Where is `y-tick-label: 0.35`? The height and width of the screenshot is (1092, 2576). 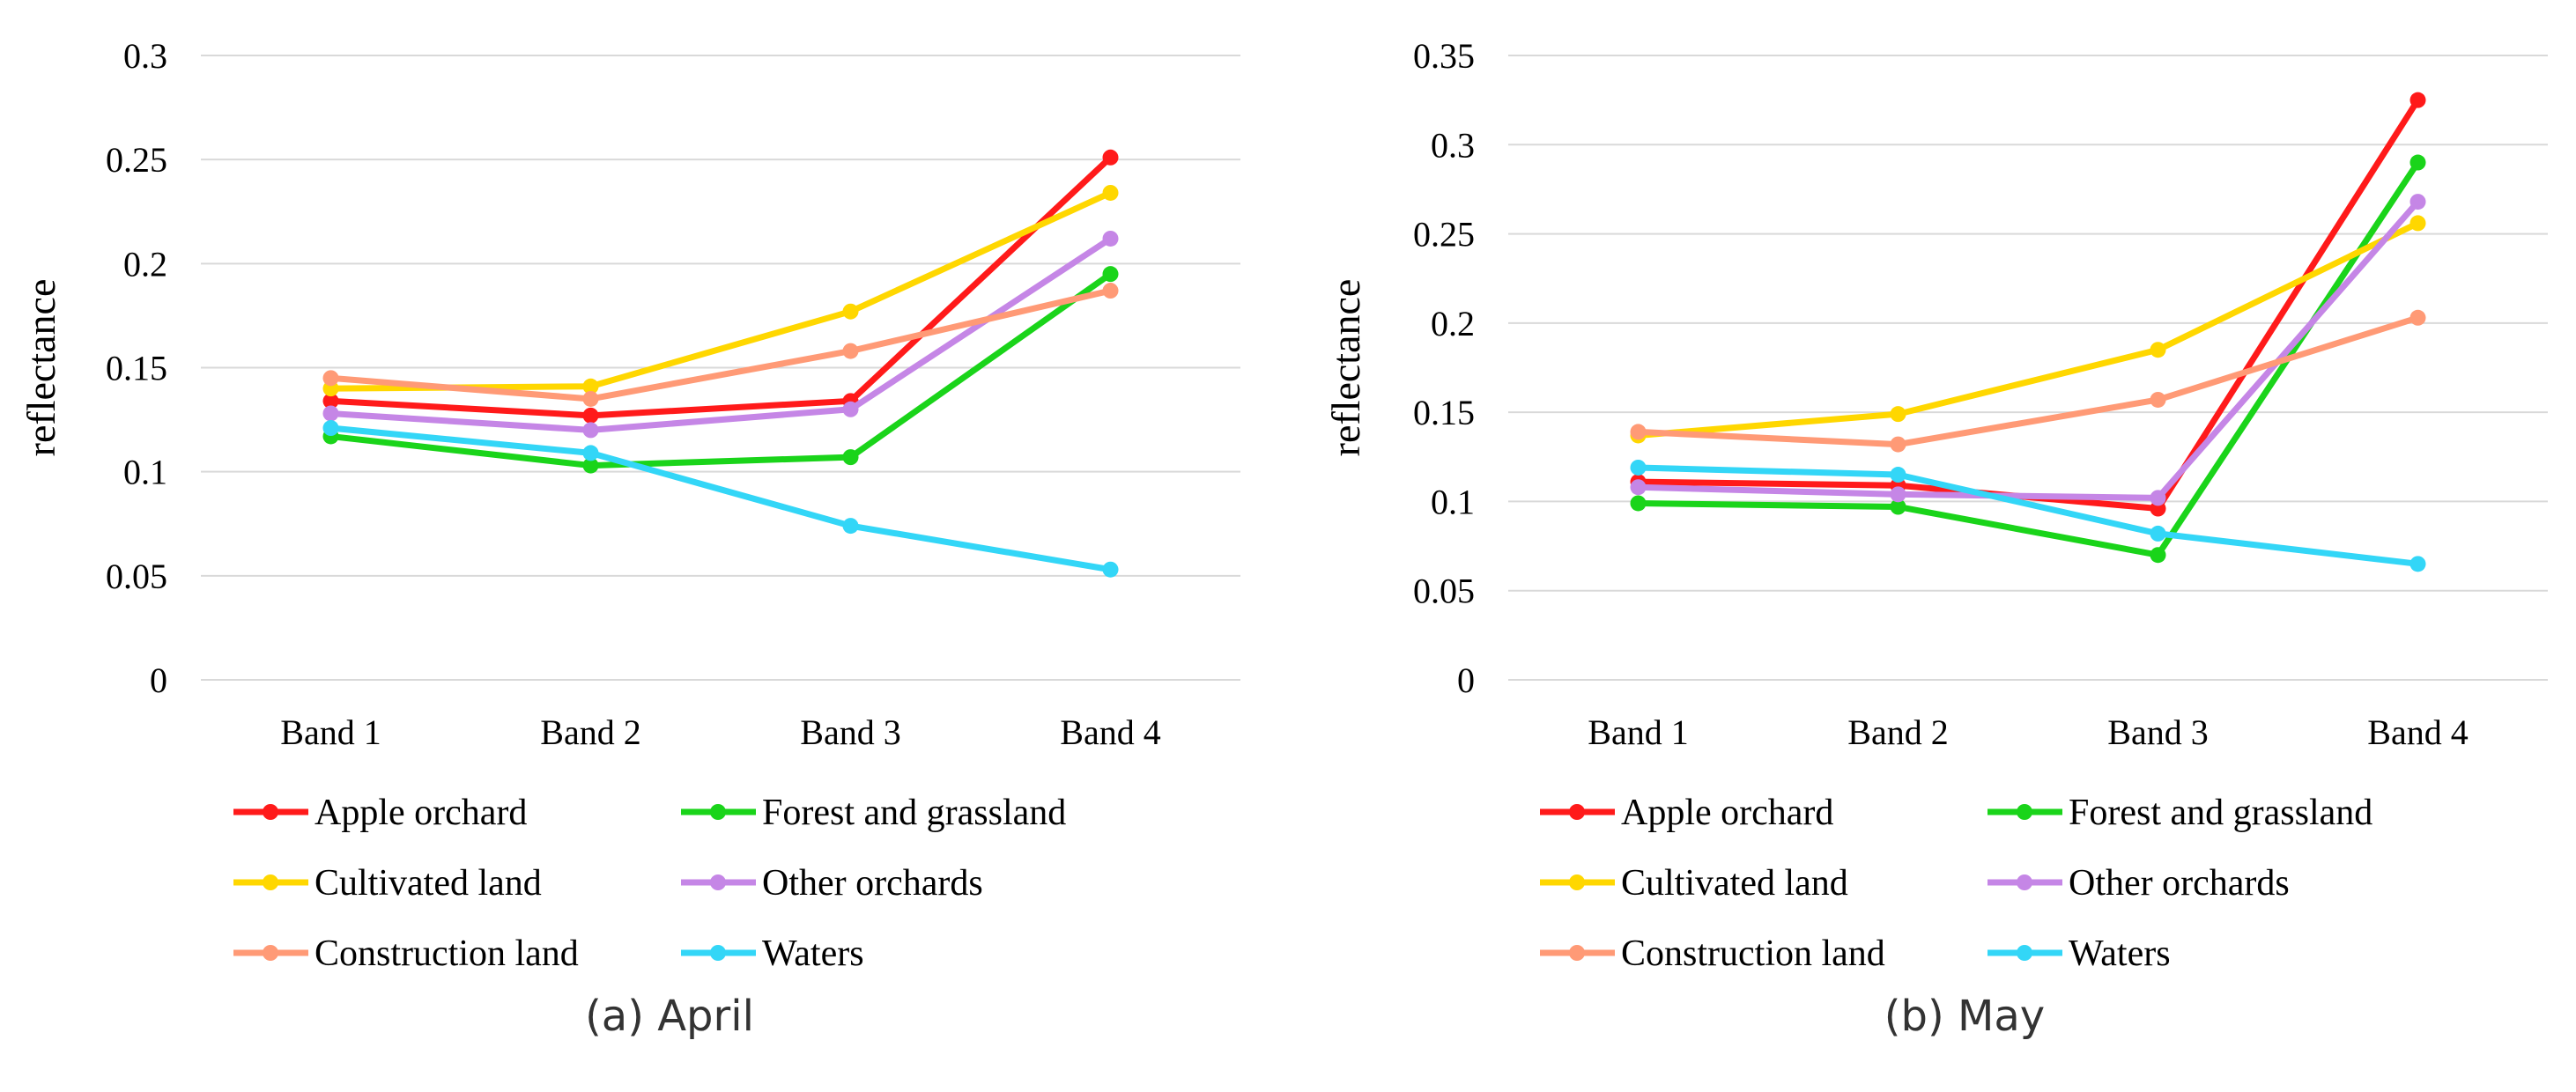
y-tick-label: 0.35 is located at coordinates (1444, 56).